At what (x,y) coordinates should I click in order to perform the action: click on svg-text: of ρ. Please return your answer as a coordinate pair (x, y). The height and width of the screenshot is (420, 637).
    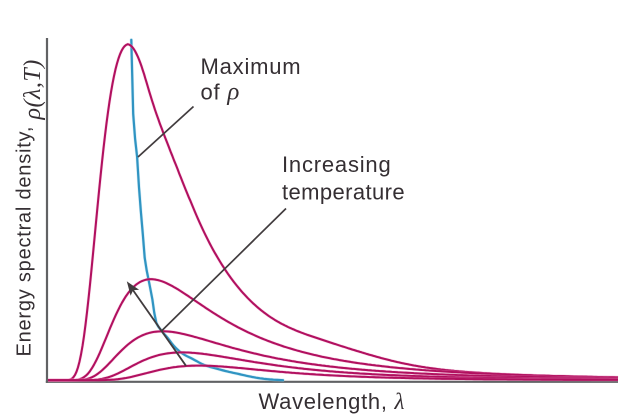
    Looking at the image, I should click on (221, 92).